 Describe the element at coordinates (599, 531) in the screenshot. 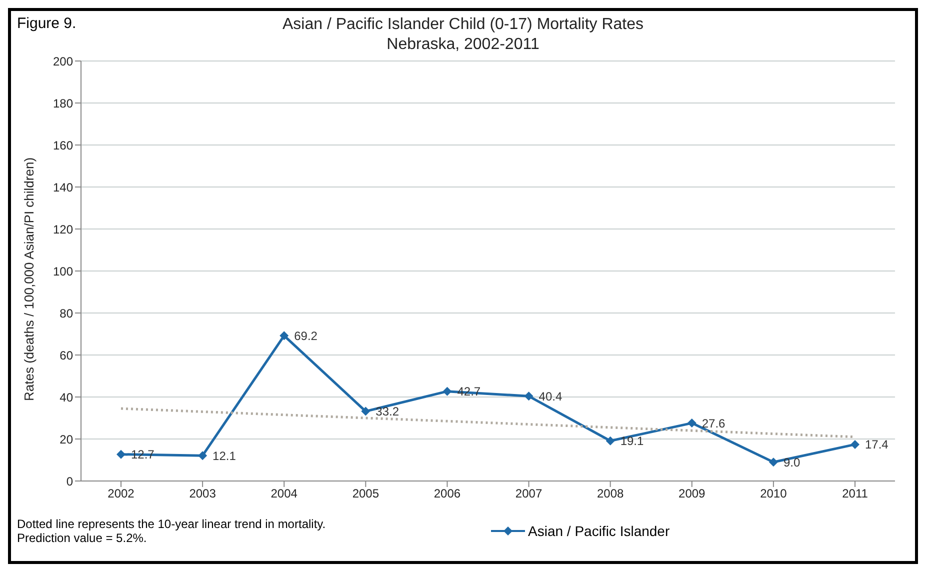

I see `legend-label: Asian / Pacific Islander` at that location.